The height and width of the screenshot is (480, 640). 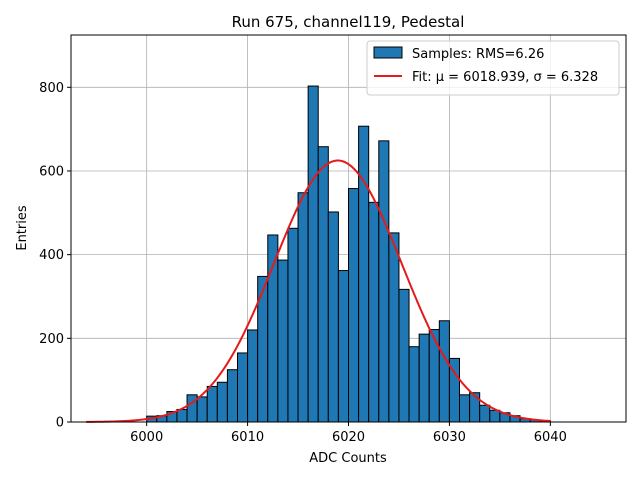 What do you see at coordinates (388, 52) in the screenshot?
I see `legend-patch-samples` at bounding box center [388, 52].